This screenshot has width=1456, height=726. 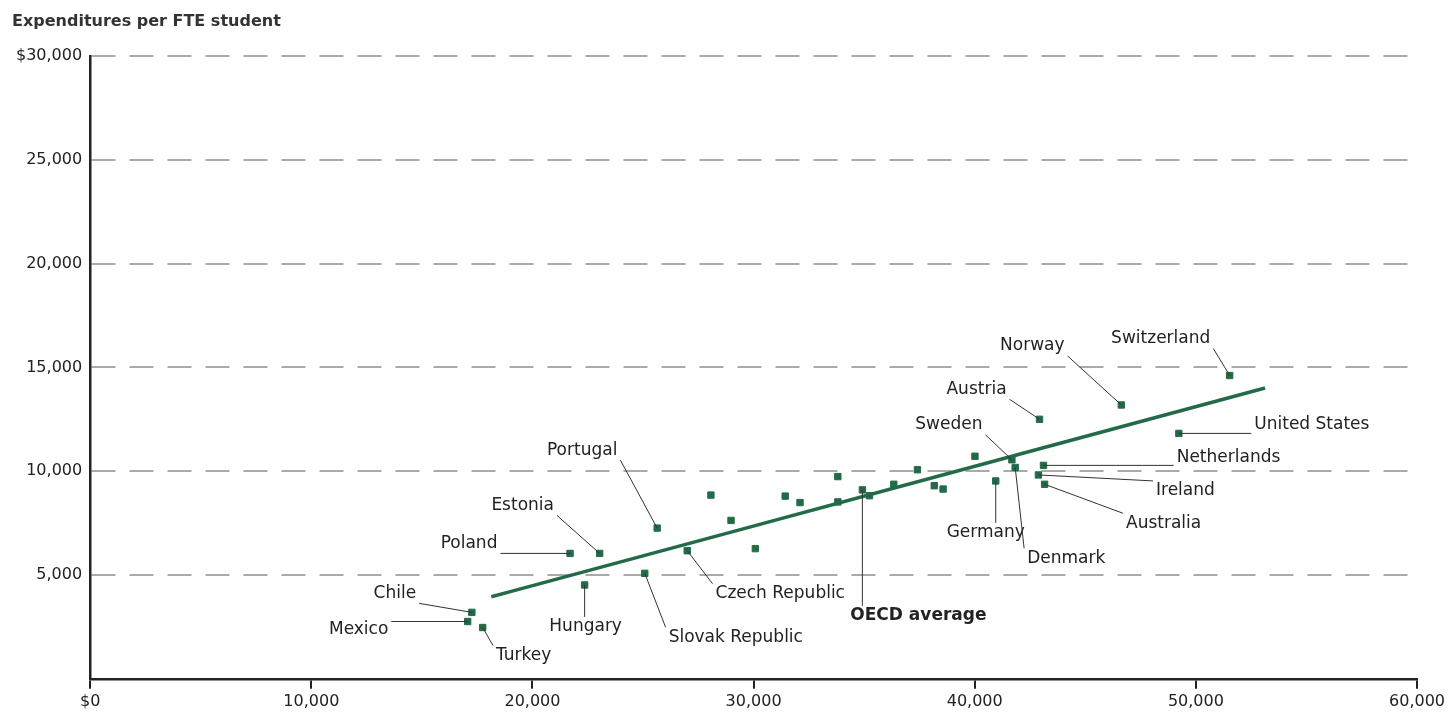 I want to click on x-tick-label: 50,000, so click(x=1195, y=700).